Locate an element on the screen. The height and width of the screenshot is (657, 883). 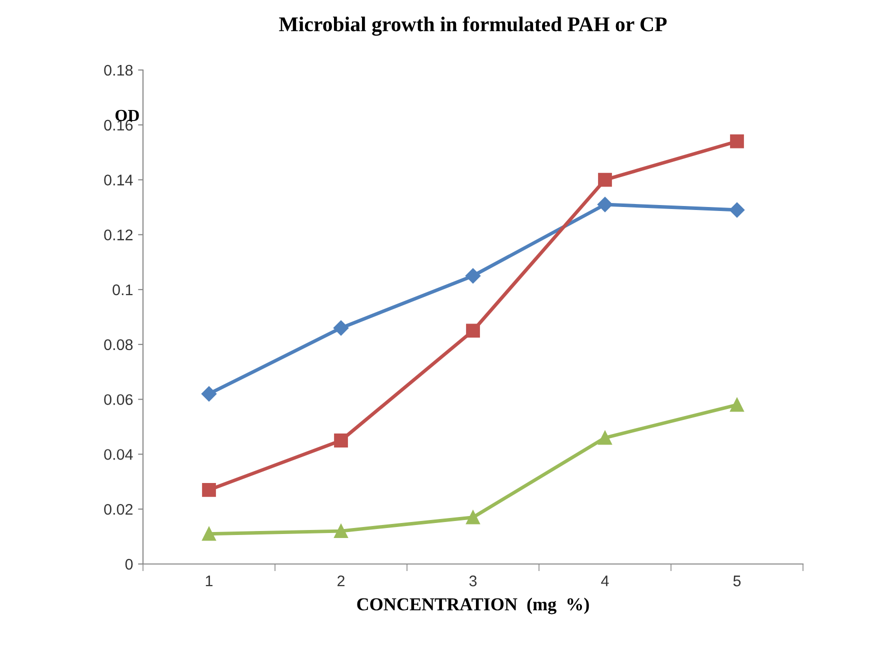
x-tick-label: 4 is located at coordinates (605, 581).